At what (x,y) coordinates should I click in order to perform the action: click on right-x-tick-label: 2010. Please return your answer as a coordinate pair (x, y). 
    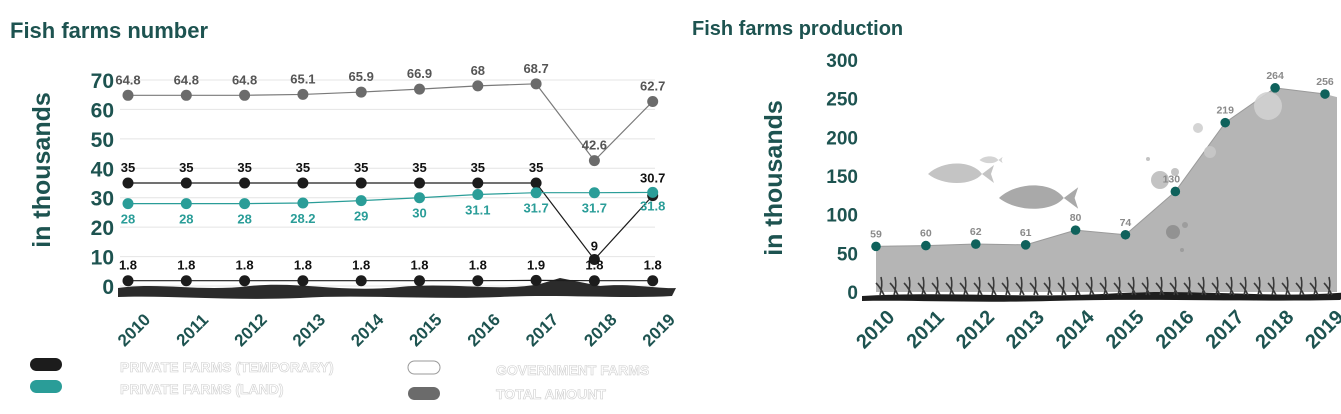
    Looking at the image, I should click on (875, 329).